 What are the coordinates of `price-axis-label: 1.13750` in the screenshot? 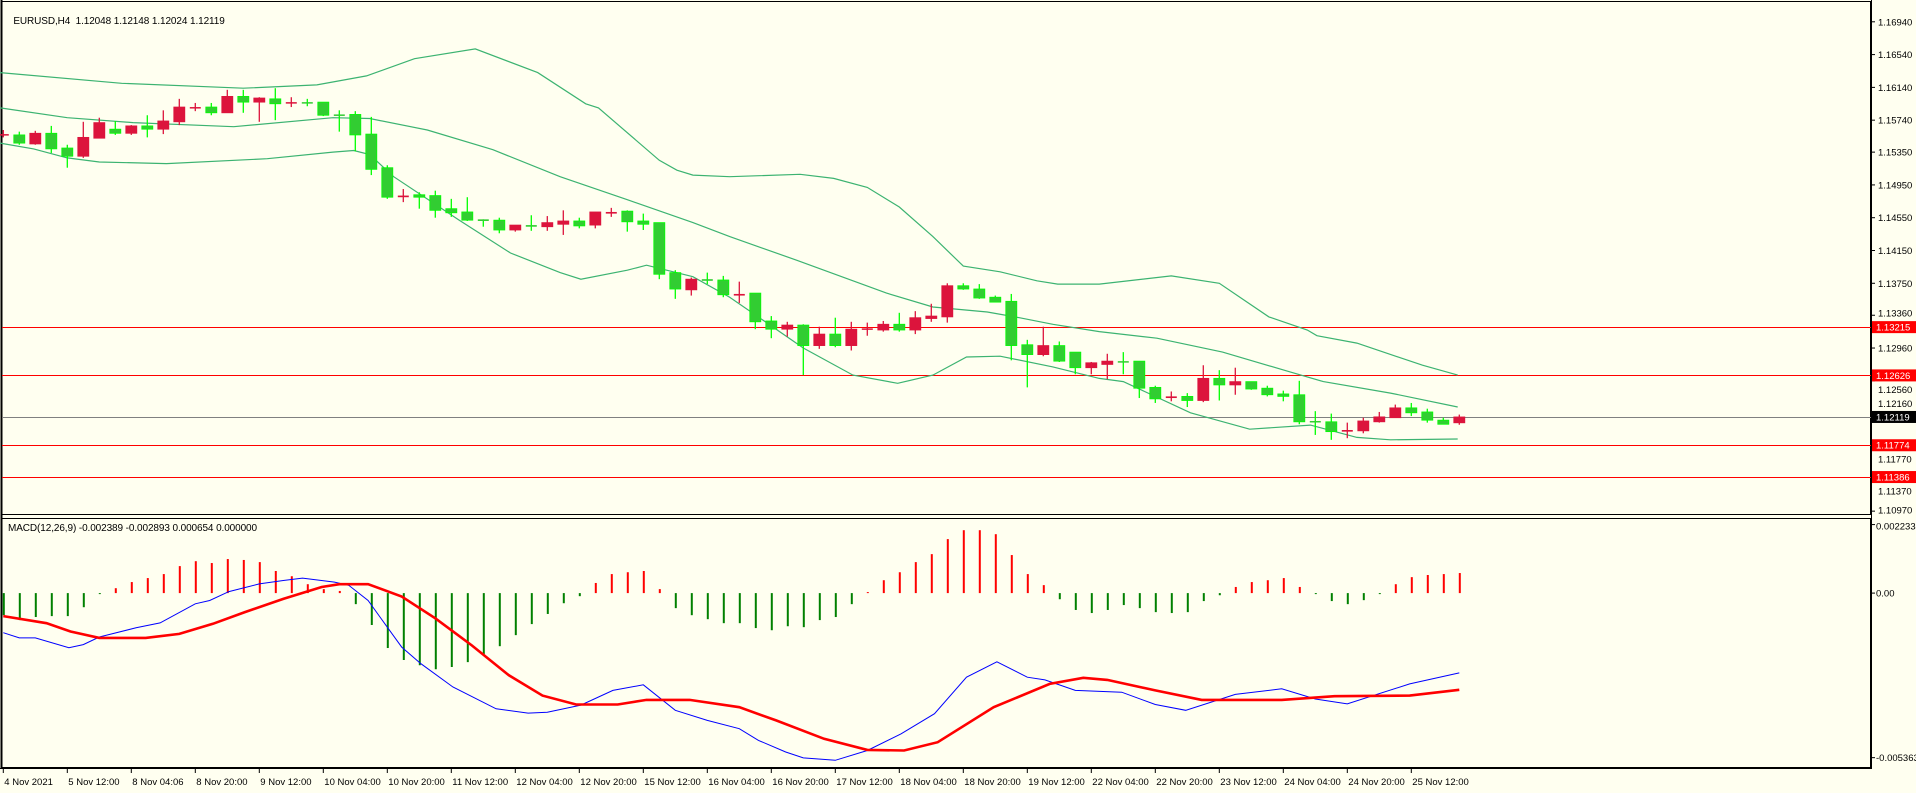 It's located at (1895, 284).